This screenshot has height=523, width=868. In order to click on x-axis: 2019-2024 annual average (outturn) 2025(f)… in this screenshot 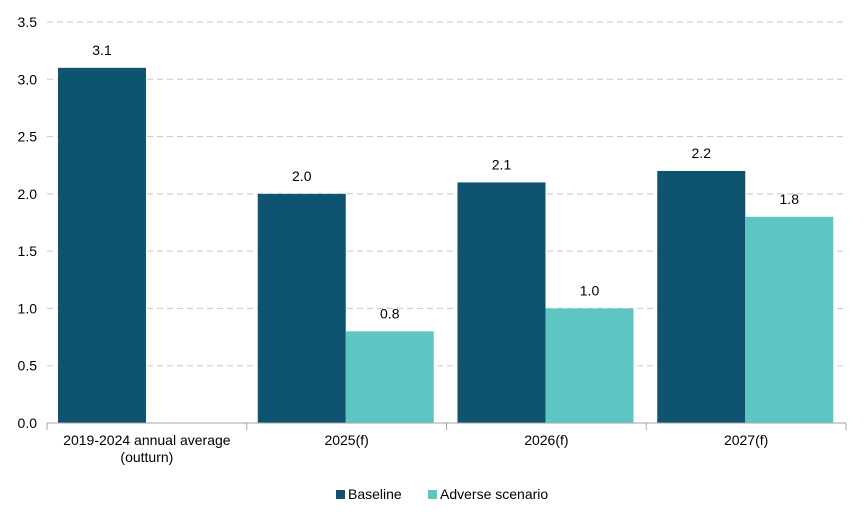, I will do `click(446, 443)`.